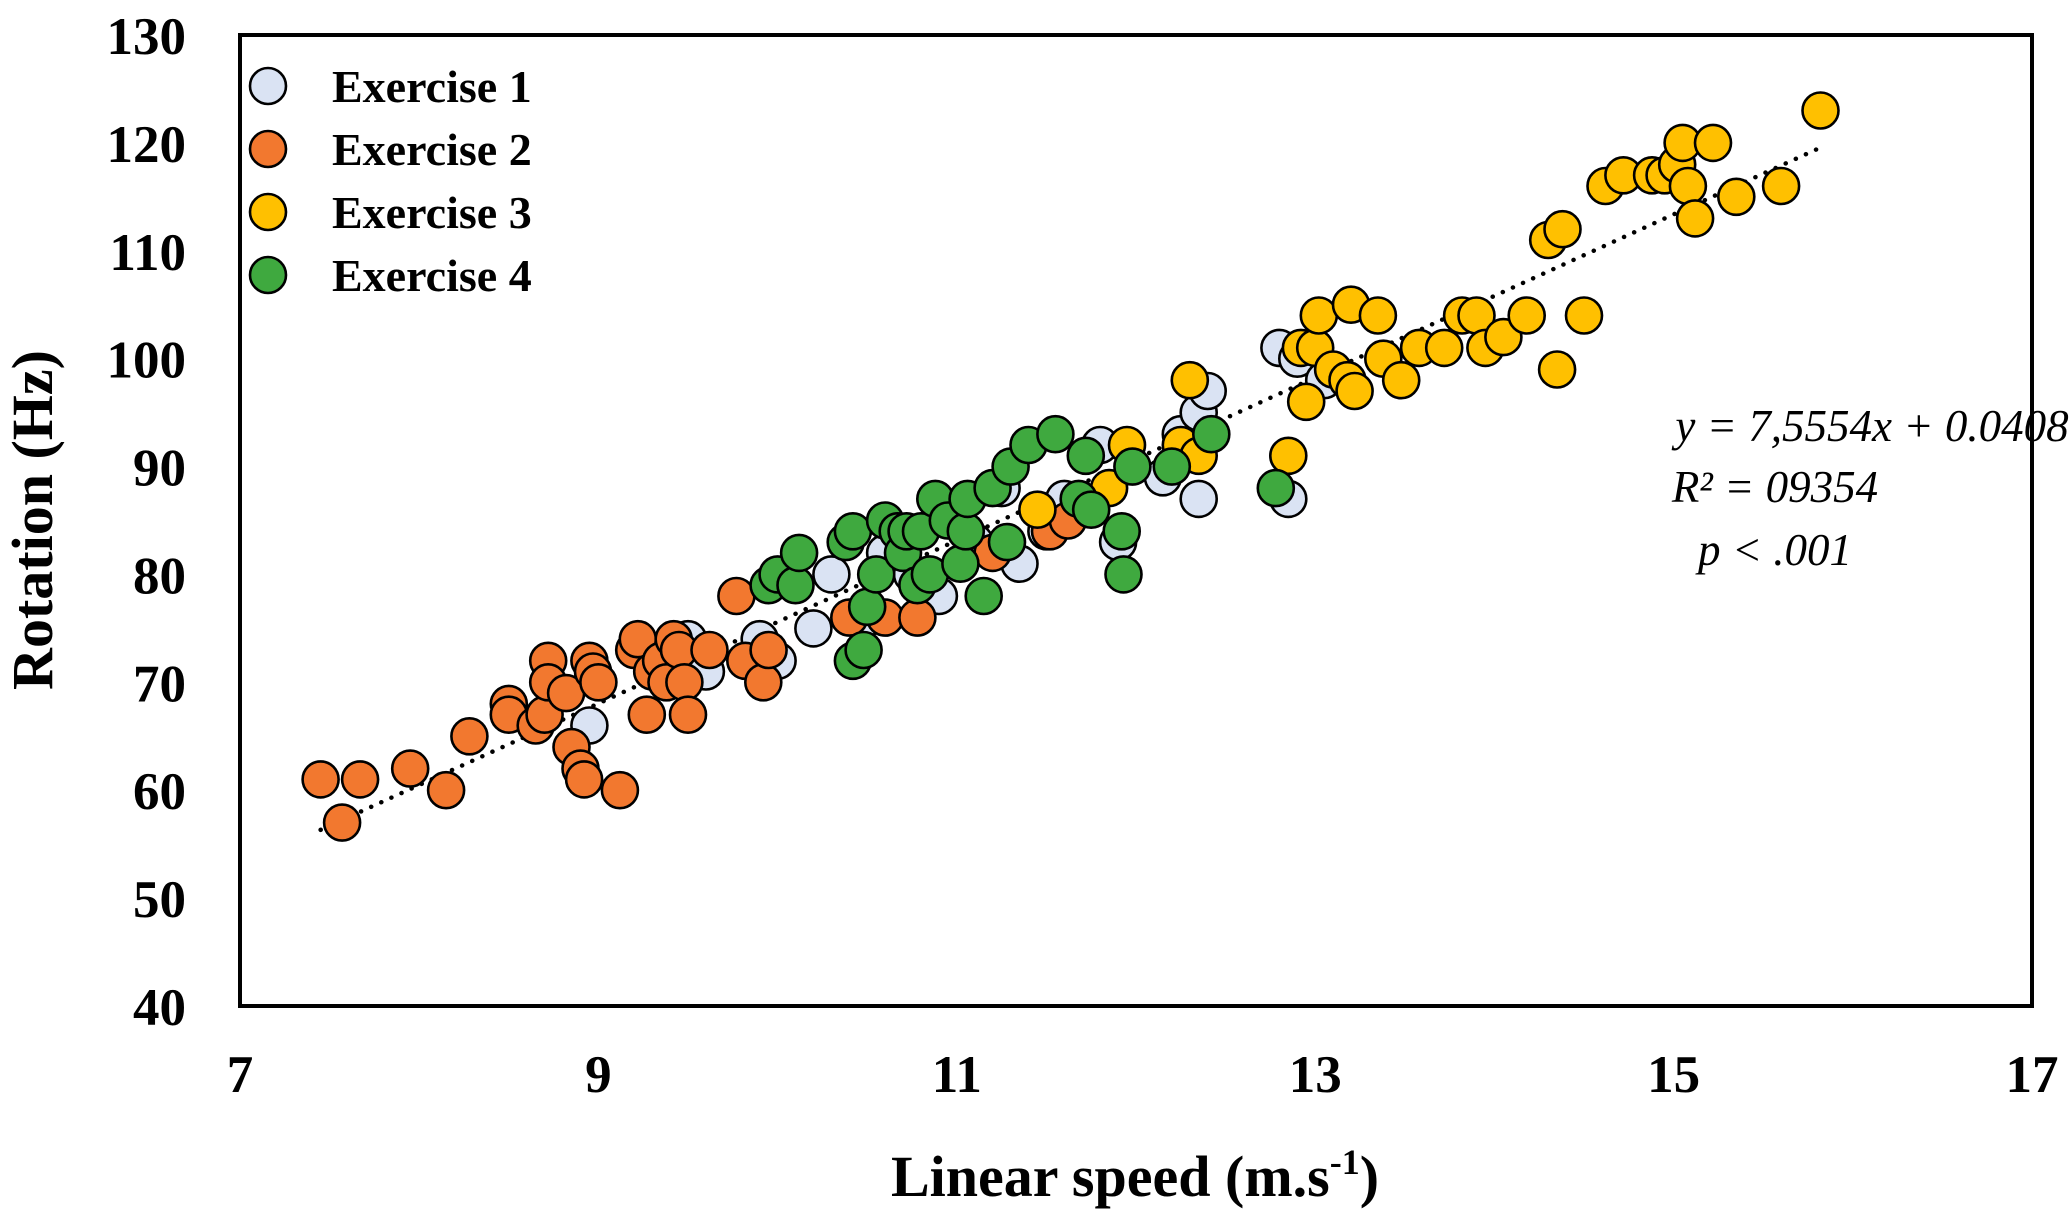 The image size is (2072, 1214). Describe the element at coordinates (1345, 1162) in the screenshot. I see `x-axis-title-superscript: -1` at that location.